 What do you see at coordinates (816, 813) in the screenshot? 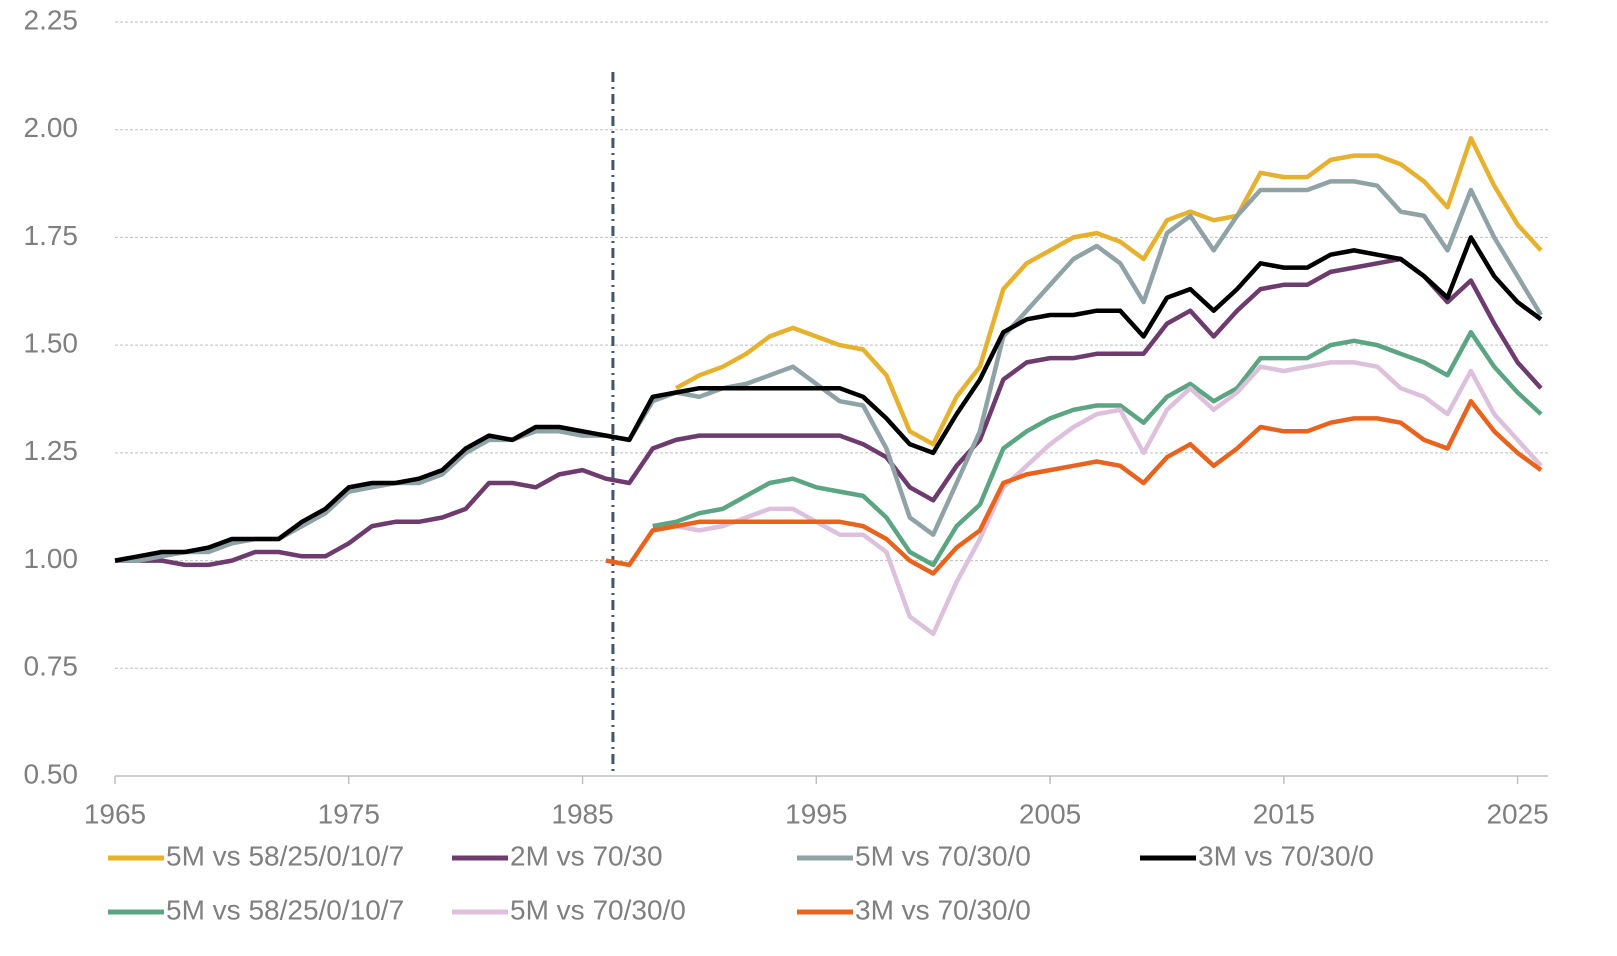
I see `x-tick-label: 1995` at bounding box center [816, 813].